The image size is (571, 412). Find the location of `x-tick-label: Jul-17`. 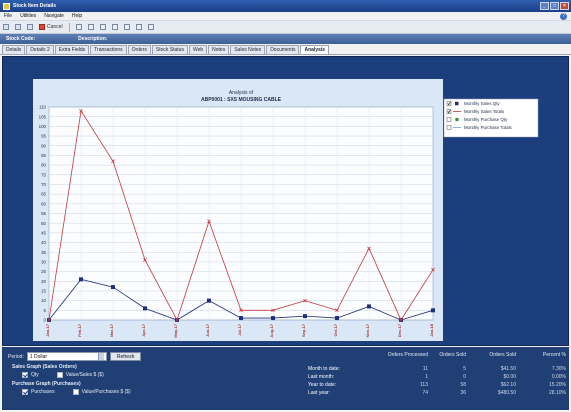

x-tick-label: Jul-17 is located at coordinates (239, 329).